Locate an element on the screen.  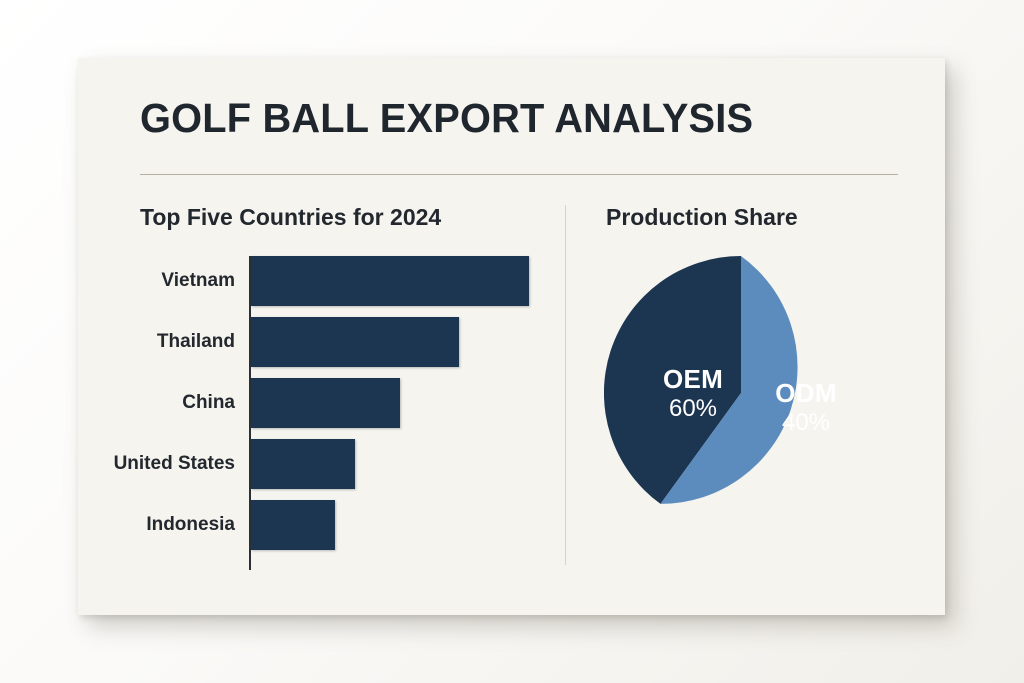
title-divider-rule is located at coordinates (519, 174).